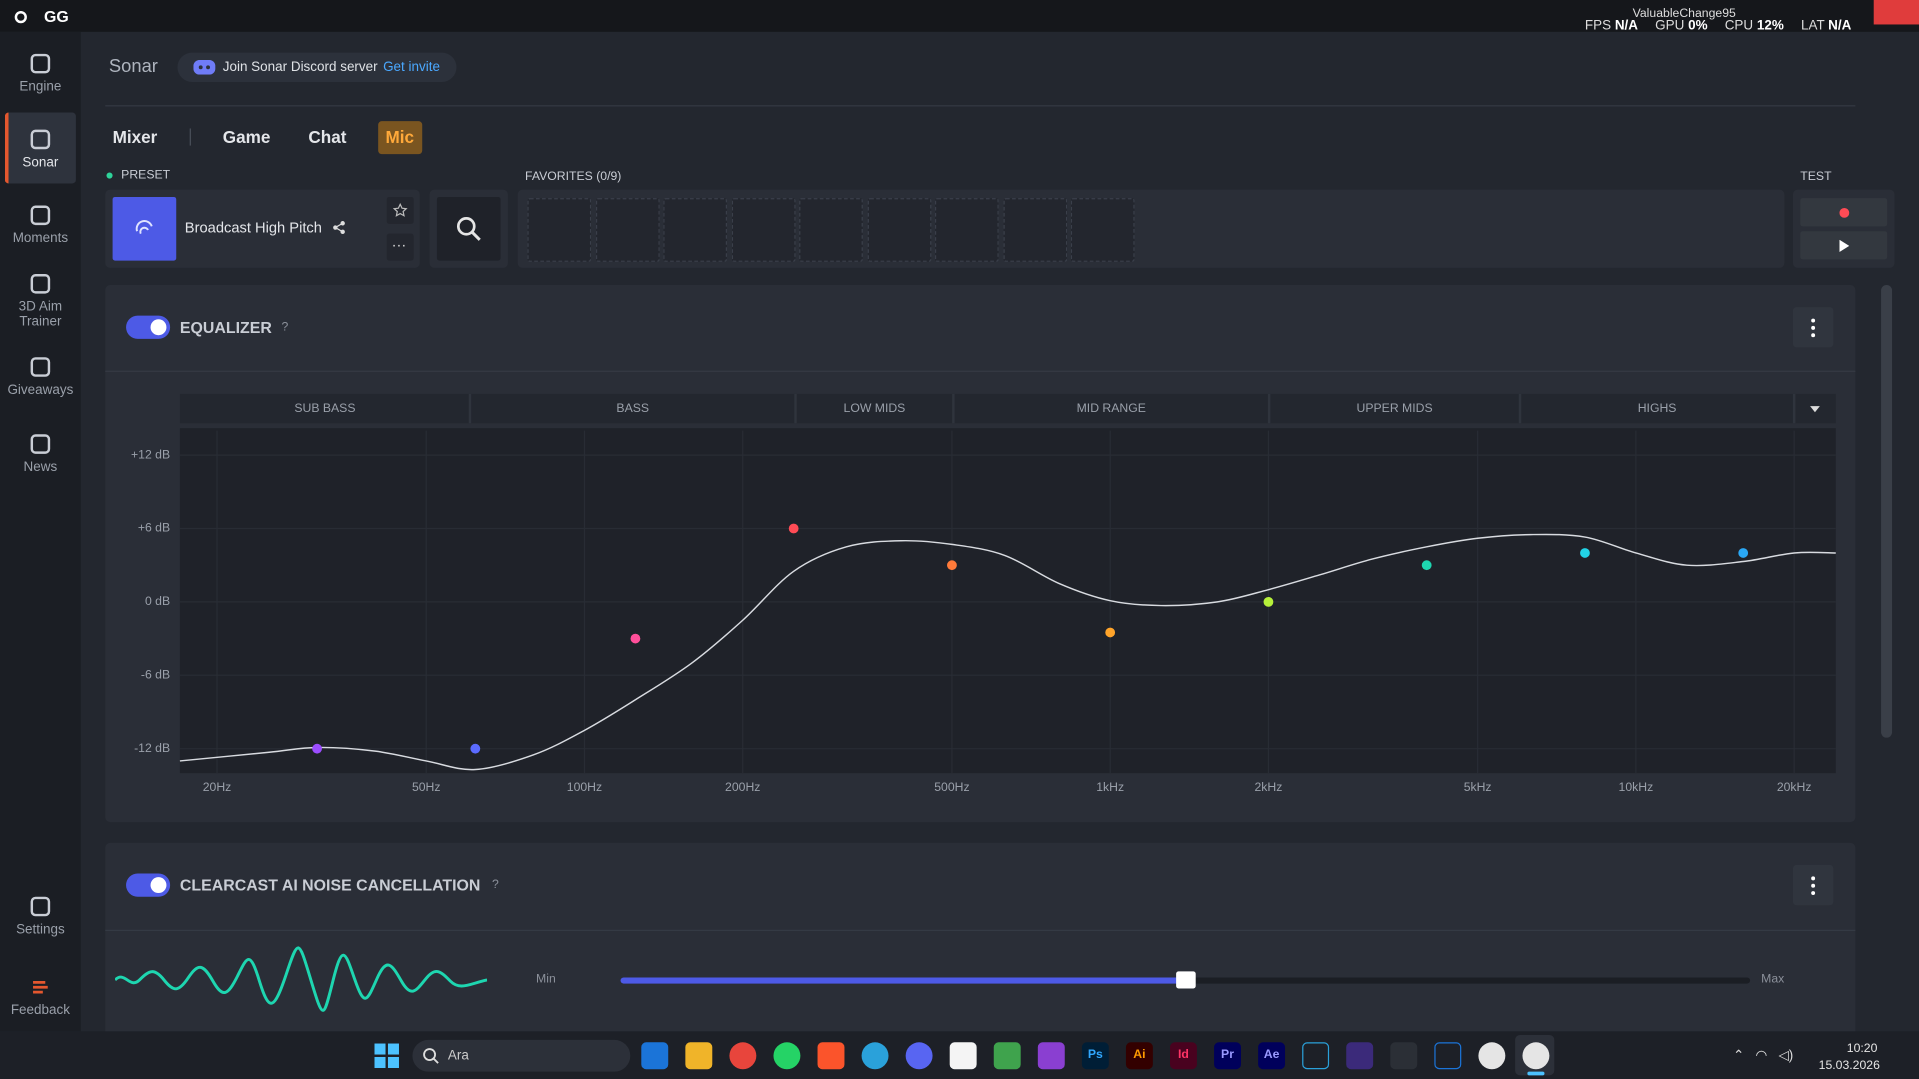  What do you see at coordinates (339, 227) in the screenshot?
I see `share-icon` at bounding box center [339, 227].